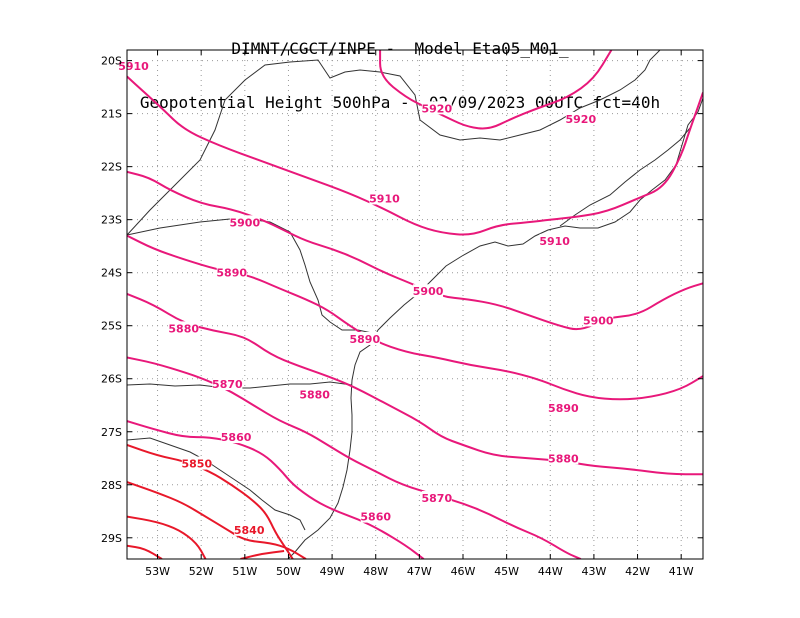  I want to click on x-tick-label: 51W, so click(244, 571).